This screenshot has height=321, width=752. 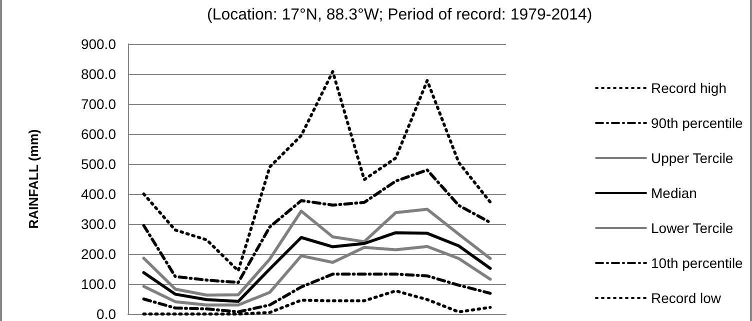 I want to click on y-tick-label: 500.0, so click(x=98, y=164).